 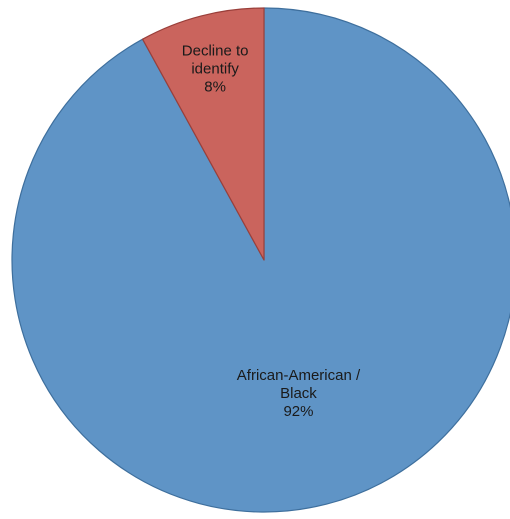 What do you see at coordinates (299, 375) in the screenshot?
I see `slice-category-label: African-American /` at bounding box center [299, 375].